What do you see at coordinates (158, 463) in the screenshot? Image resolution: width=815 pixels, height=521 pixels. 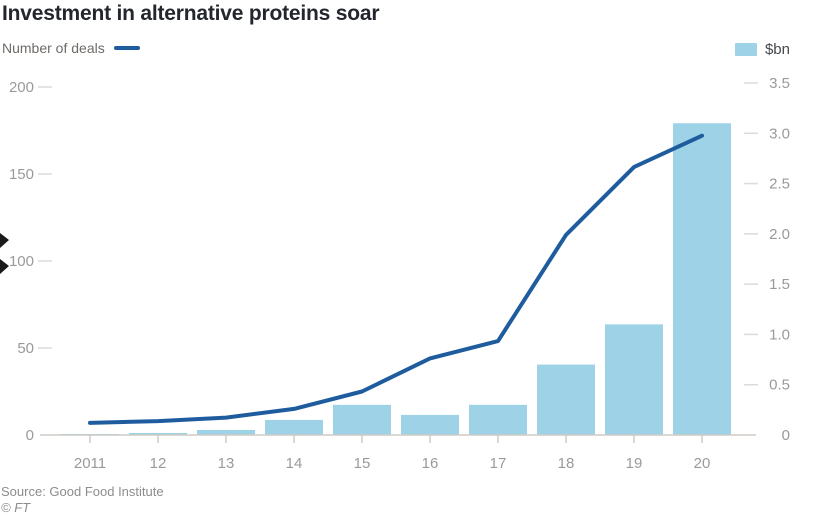 I see `x-axis-label: 12` at bounding box center [158, 463].